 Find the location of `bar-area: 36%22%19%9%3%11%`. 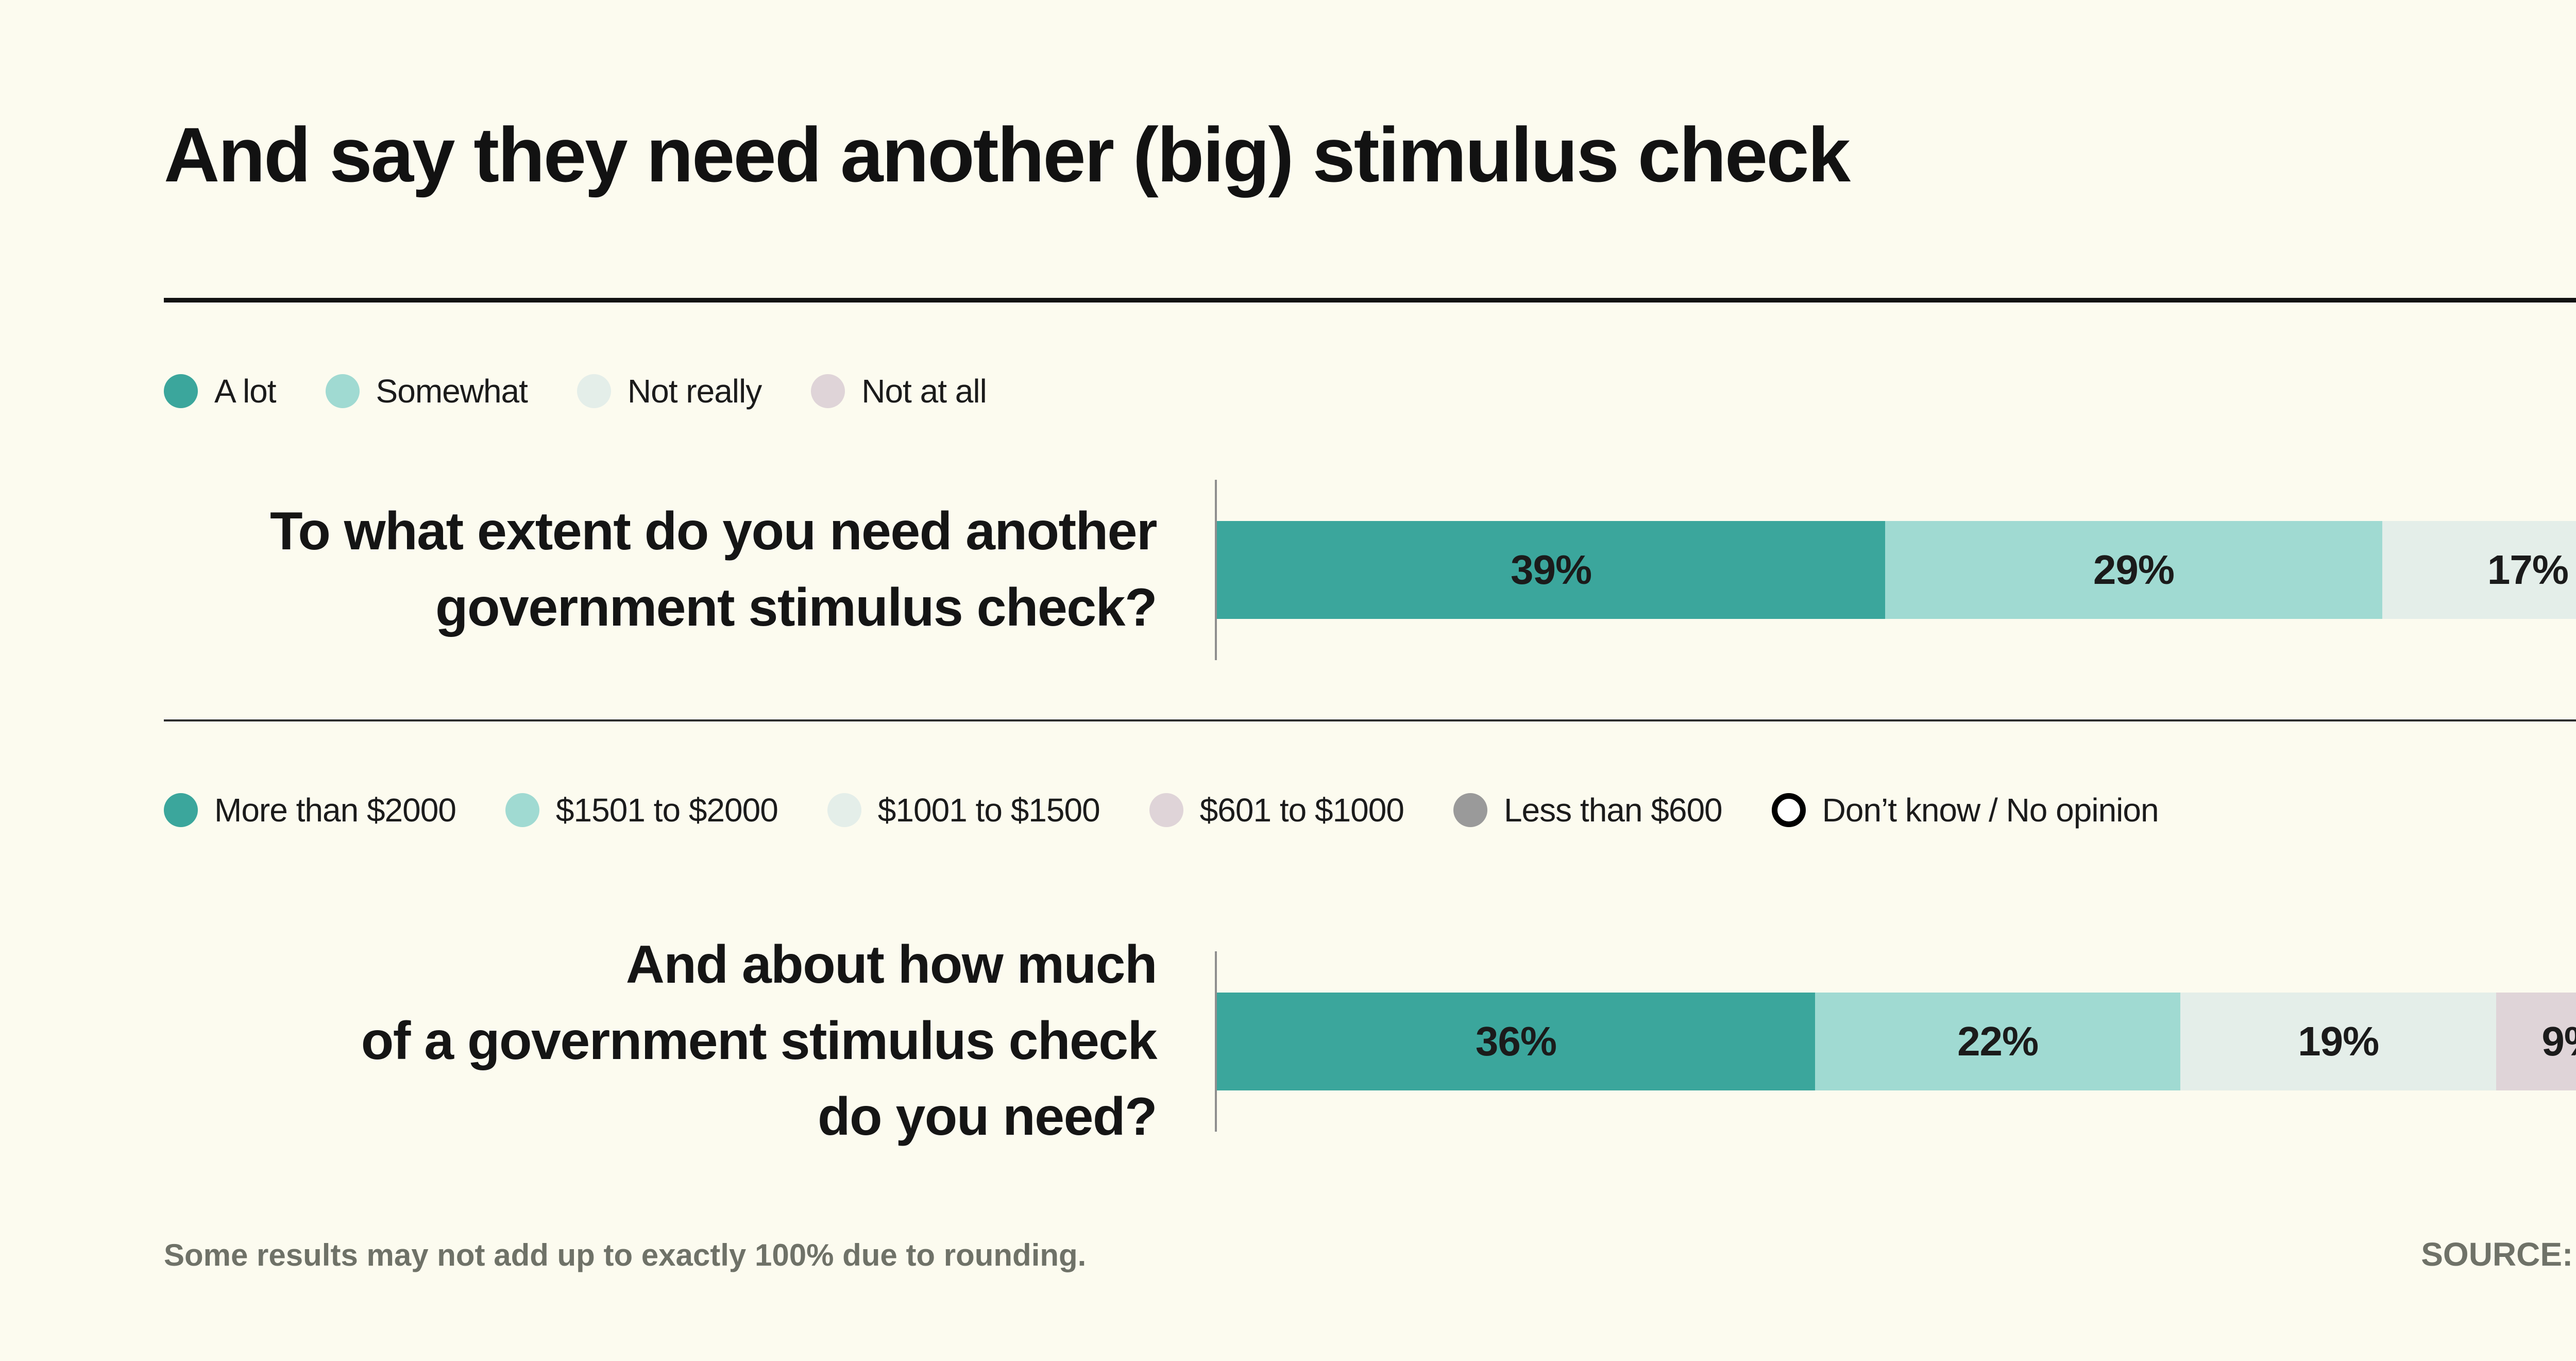

bar-area: 36%22%19%9%3%11% is located at coordinates (1896, 1041).